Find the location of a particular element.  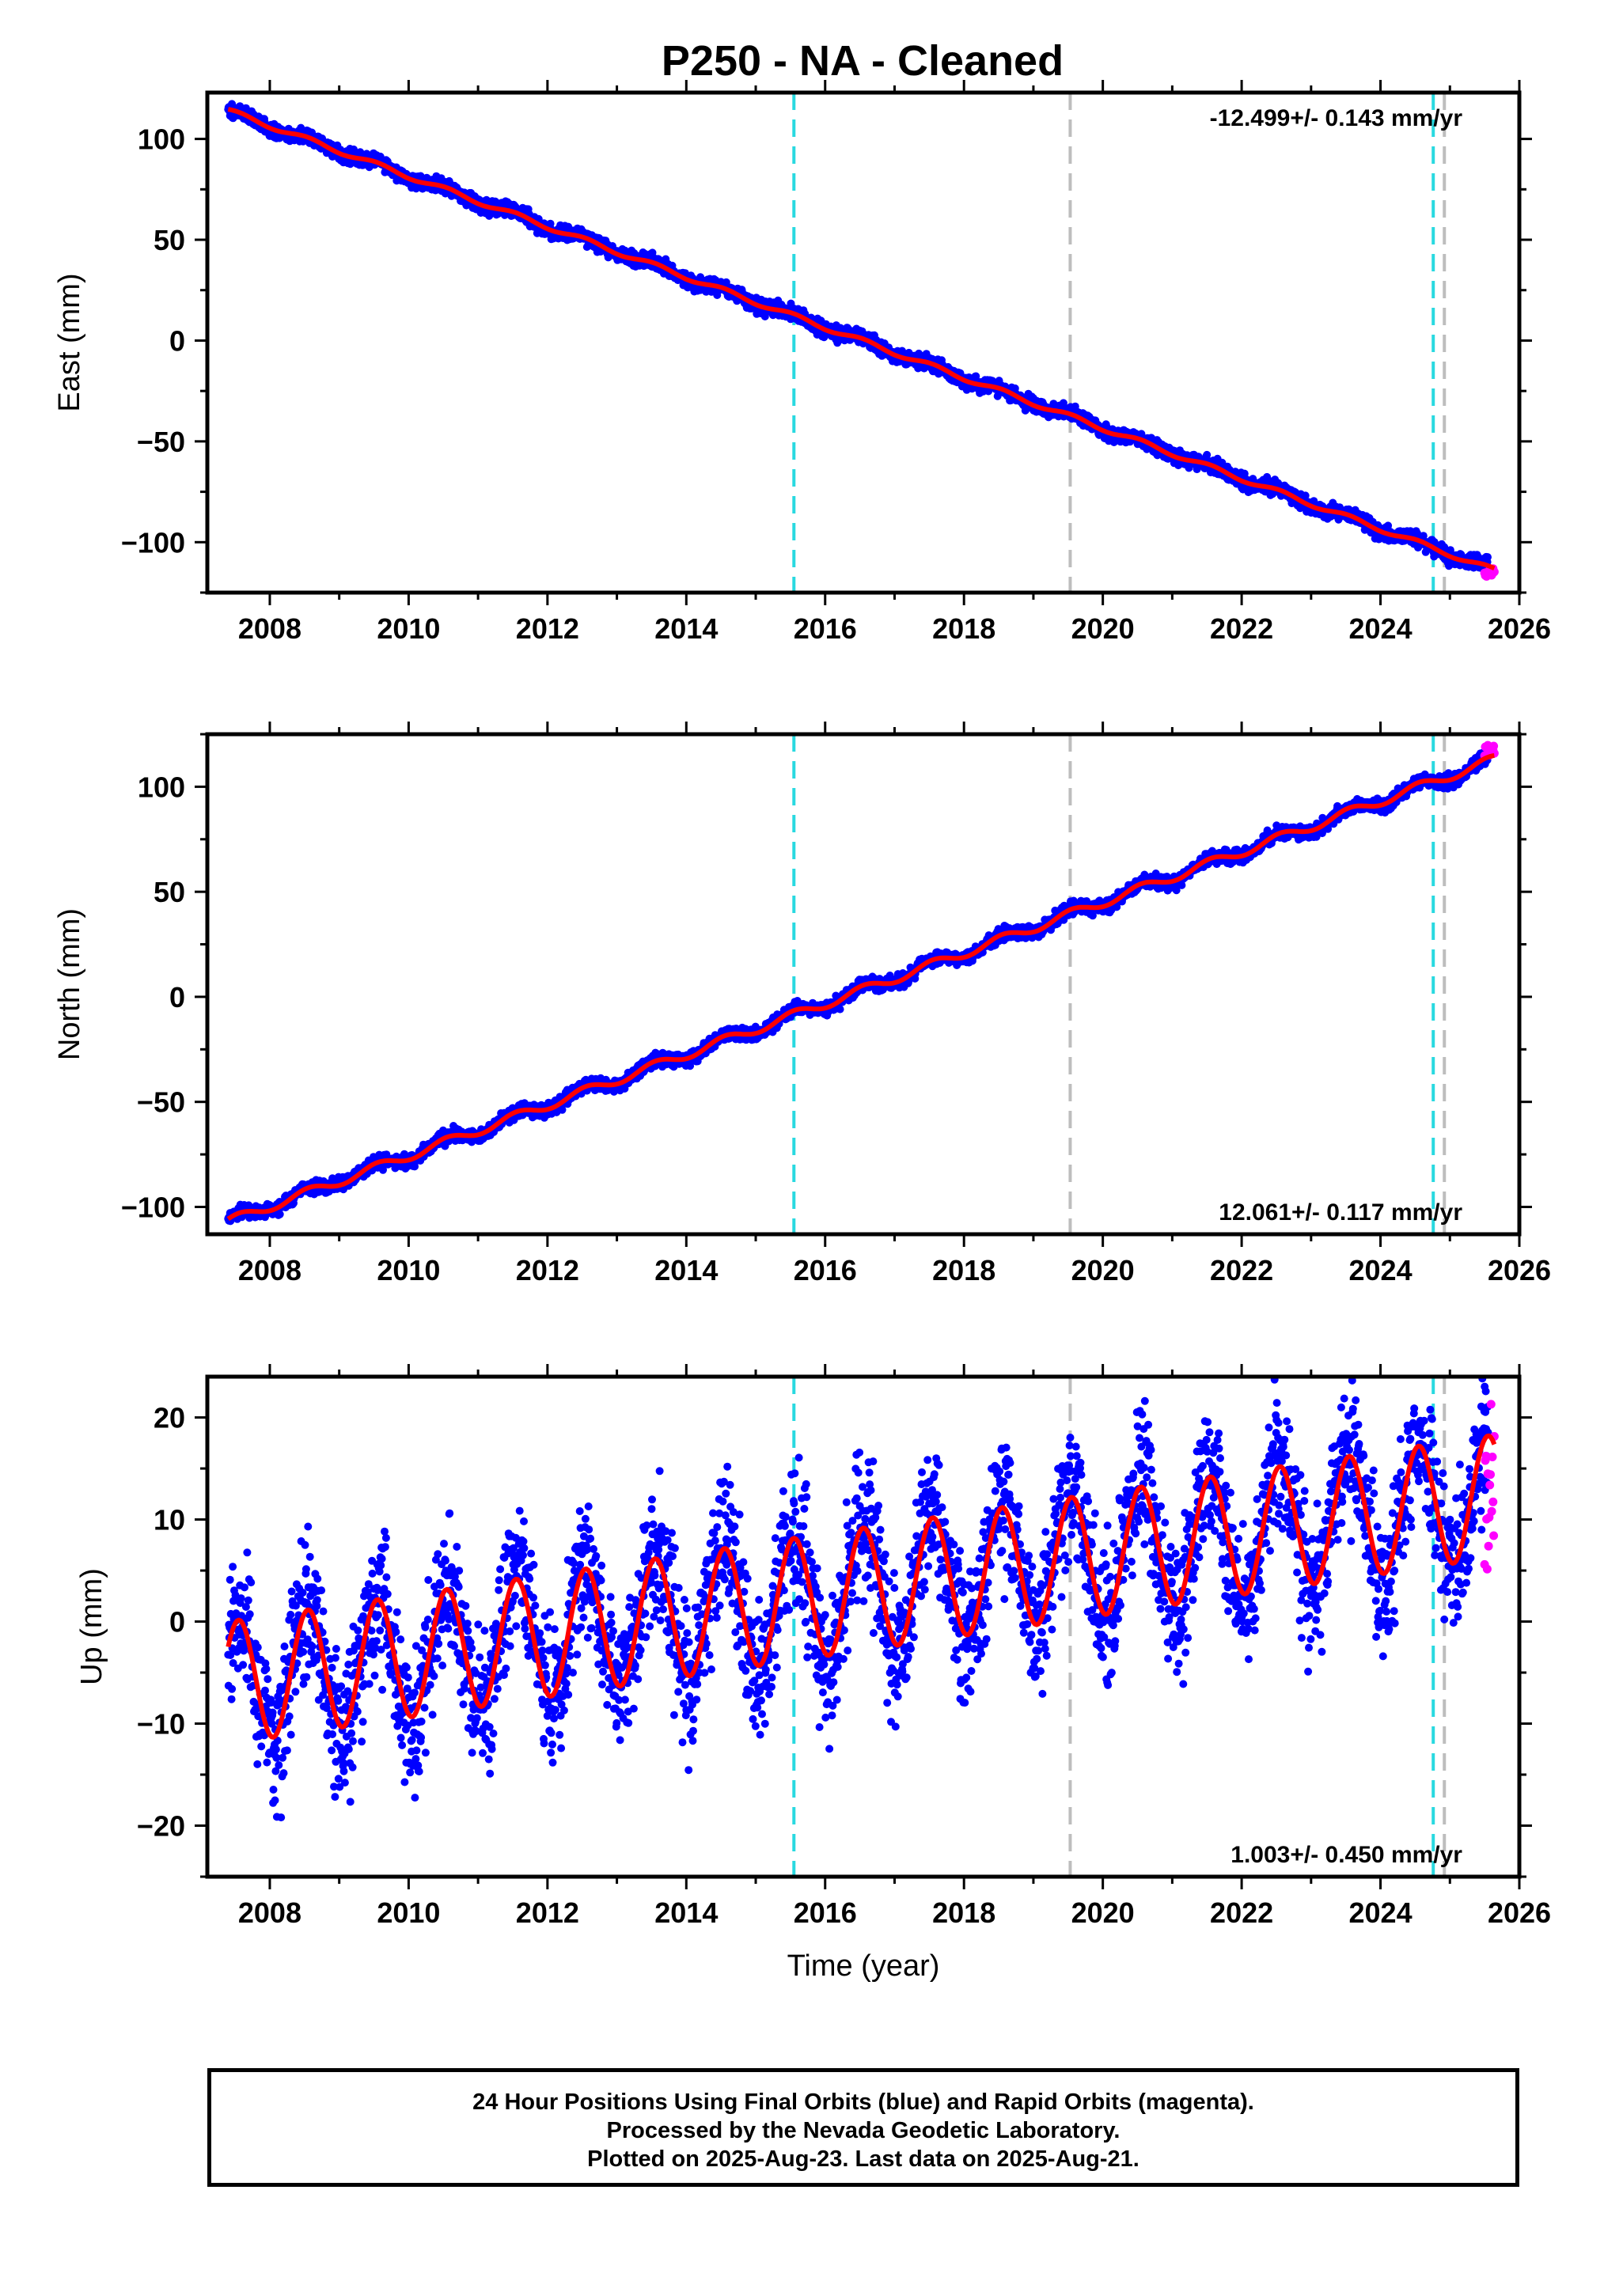

east-x-tick-label: 2022 is located at coordinates (1241, 629).